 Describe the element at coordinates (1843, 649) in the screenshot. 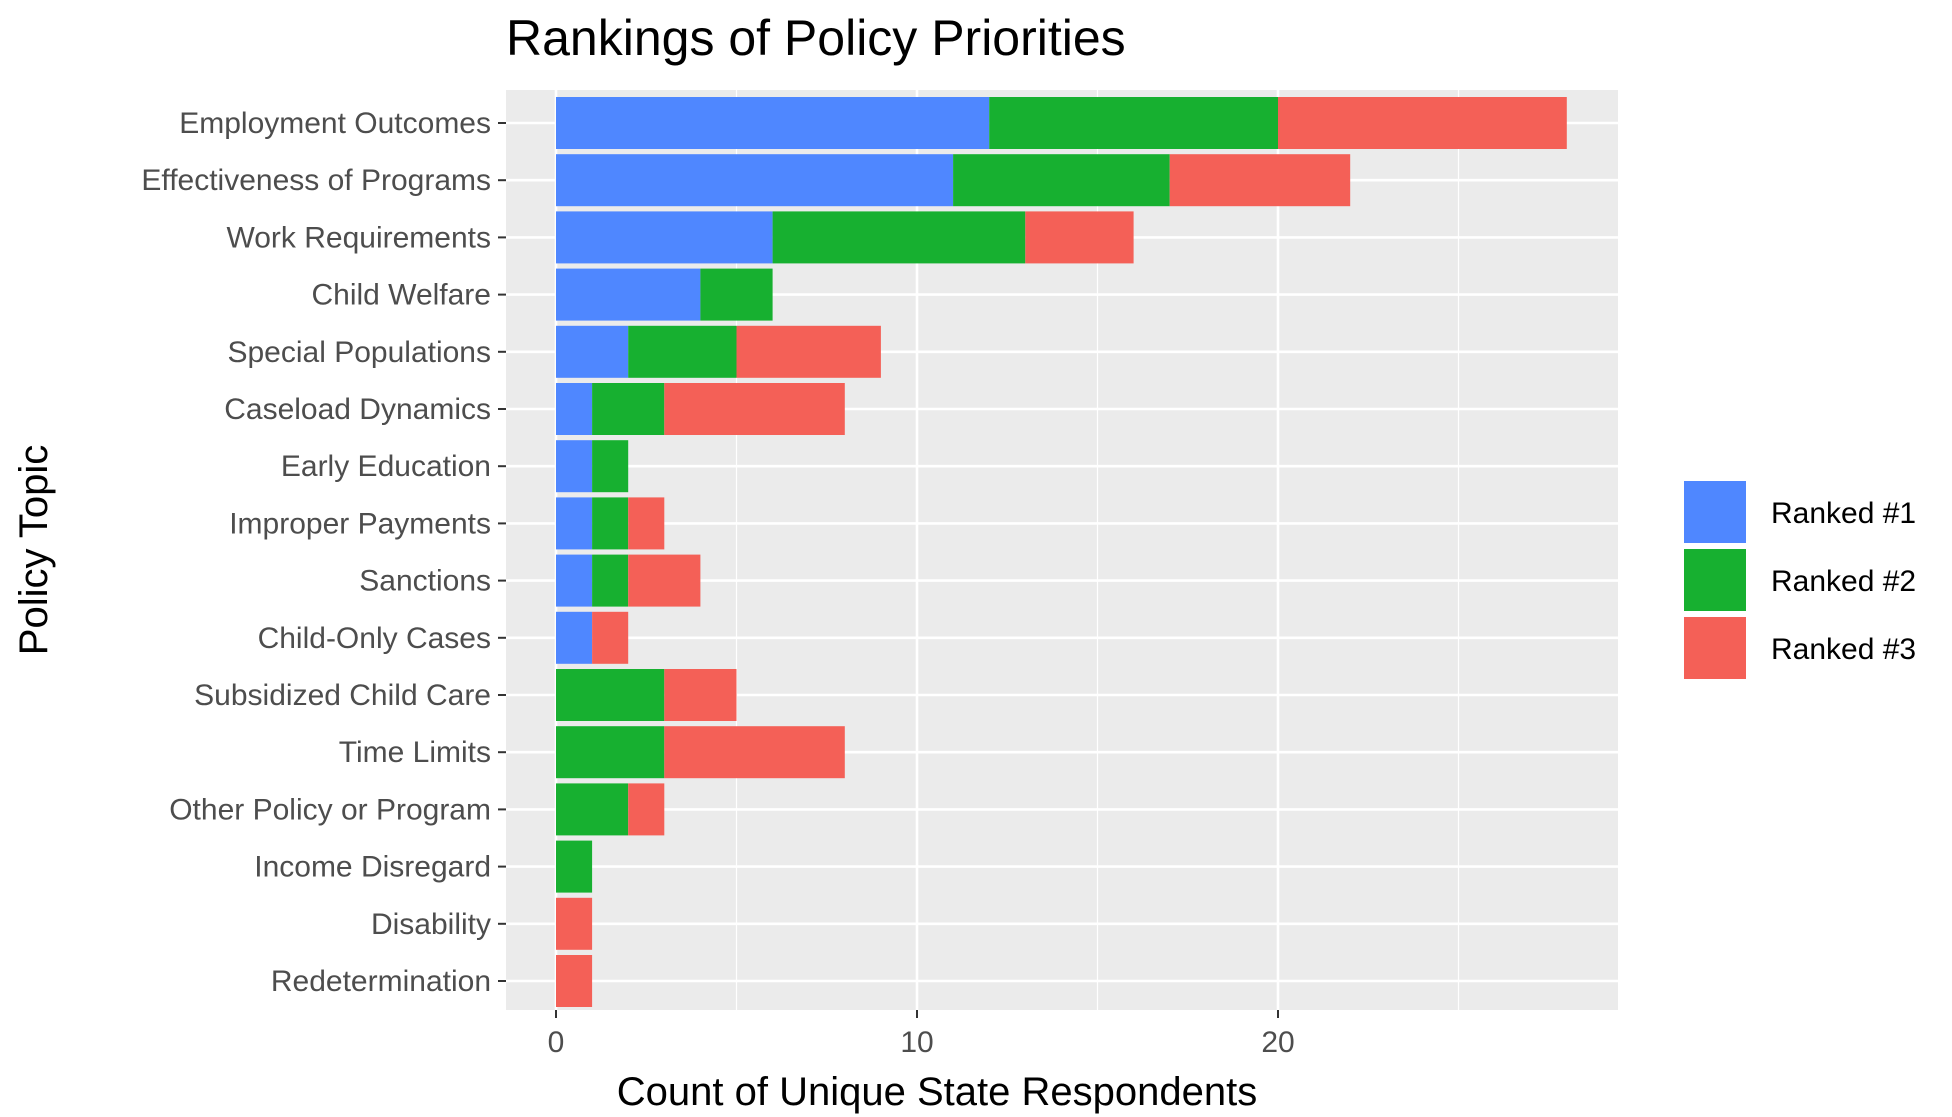

I see `legend-label: Ranked #3` at that location.